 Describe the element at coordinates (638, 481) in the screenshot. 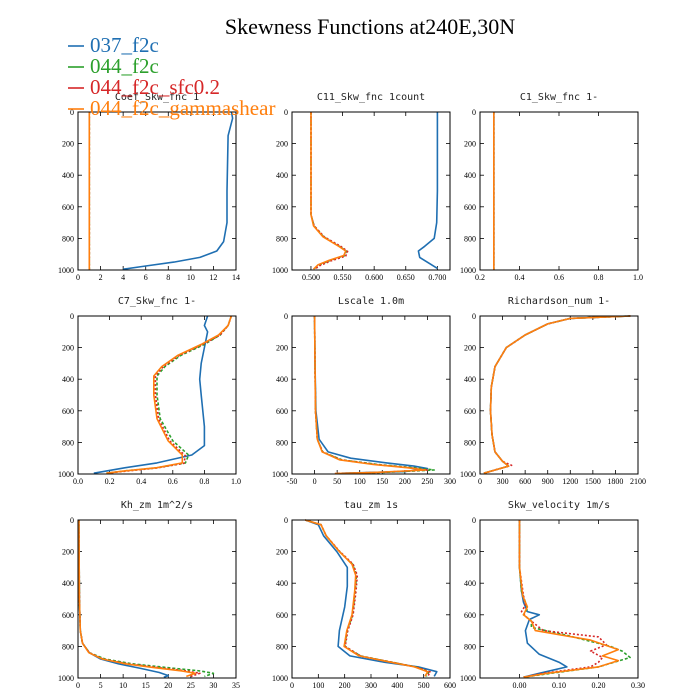

I see `x-tick-label: 2100` at that location.